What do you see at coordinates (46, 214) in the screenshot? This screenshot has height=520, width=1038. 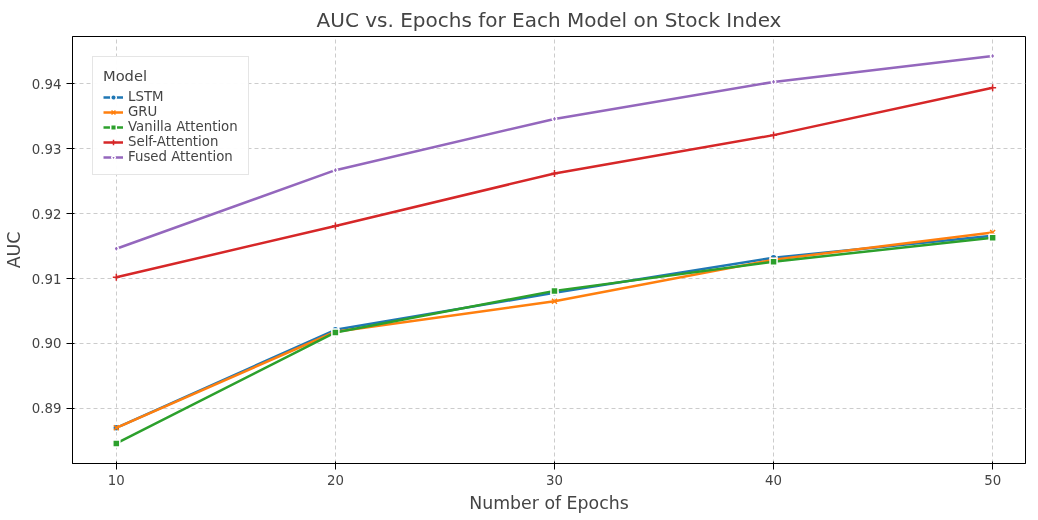 I see `y-tick-label: 0.92` at bounding box center [46, 214].